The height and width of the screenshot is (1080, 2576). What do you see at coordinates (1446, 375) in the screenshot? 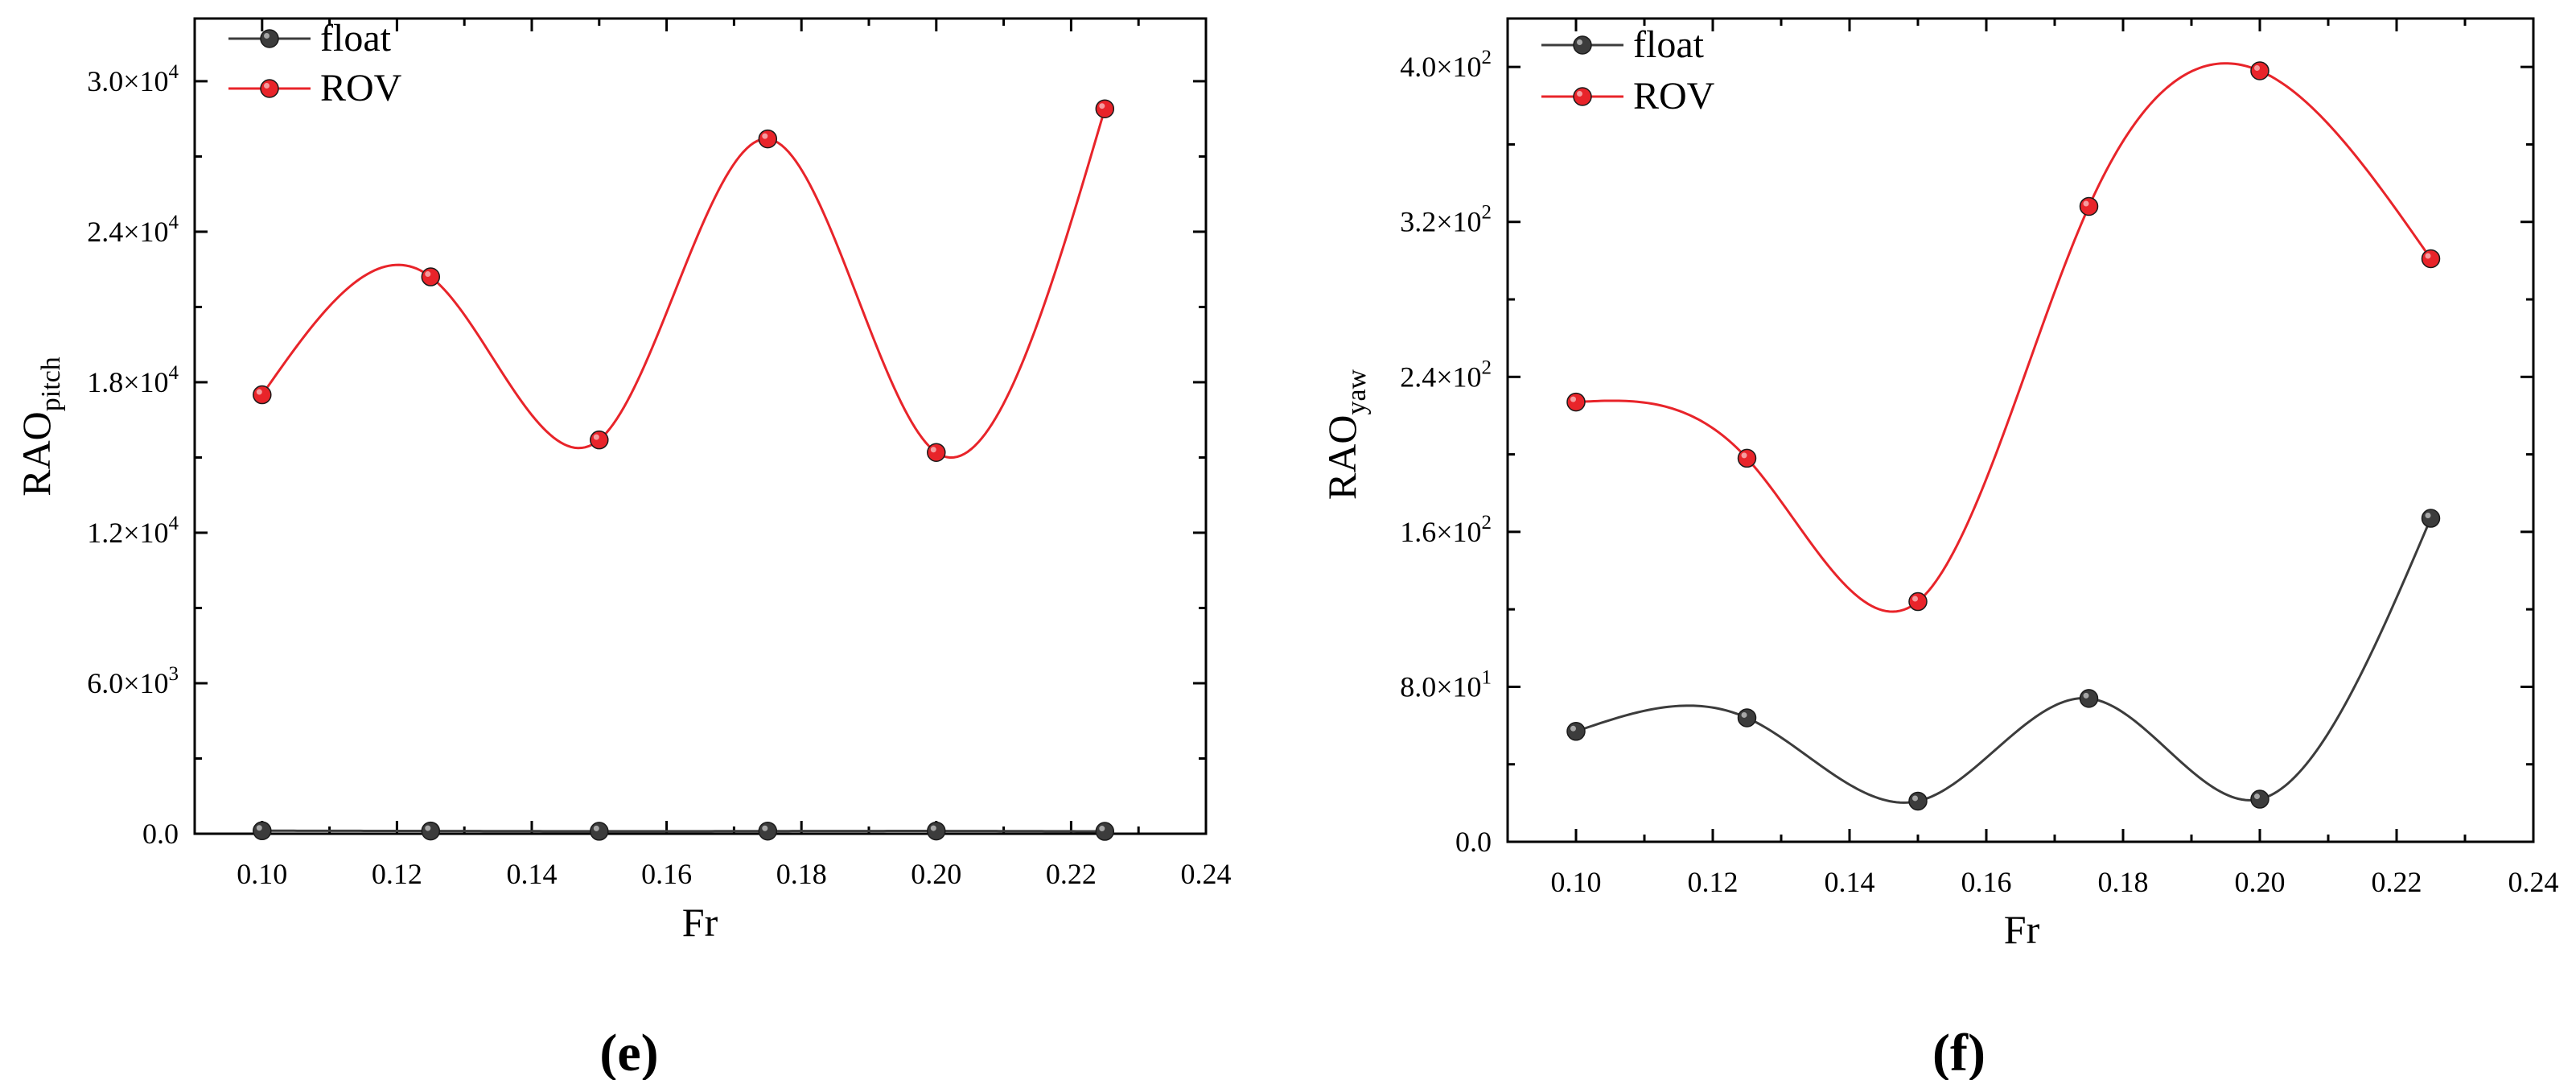
I see `y-tick-label: 2.4×10²` at bounding box center [1446, 375].